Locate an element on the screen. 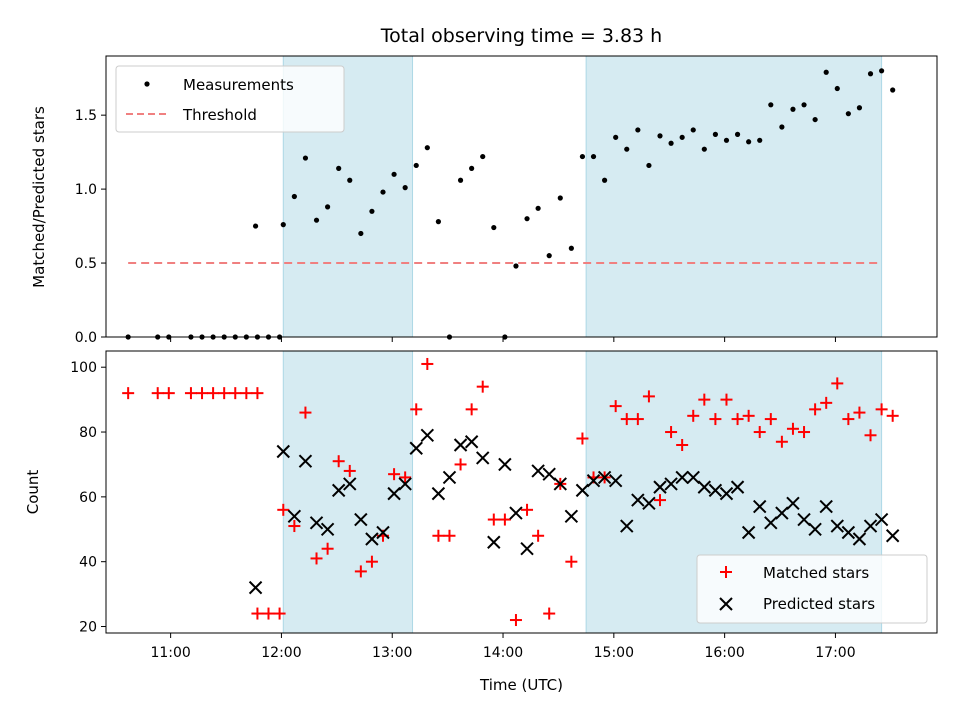 Image resolution: width=960 pixels, height=720 pixels. bottom-legend: Matched stars Predicted stars is located at coordinates (812, 589).